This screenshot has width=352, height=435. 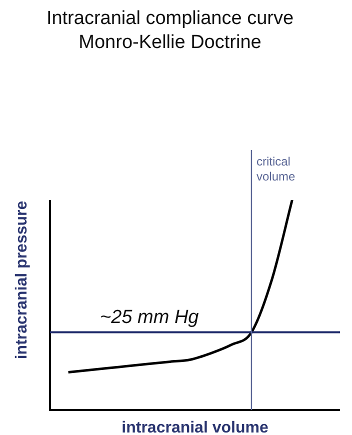 I want to click on chart-title: Intracranial compliance curve, so click(x=170, y=19).